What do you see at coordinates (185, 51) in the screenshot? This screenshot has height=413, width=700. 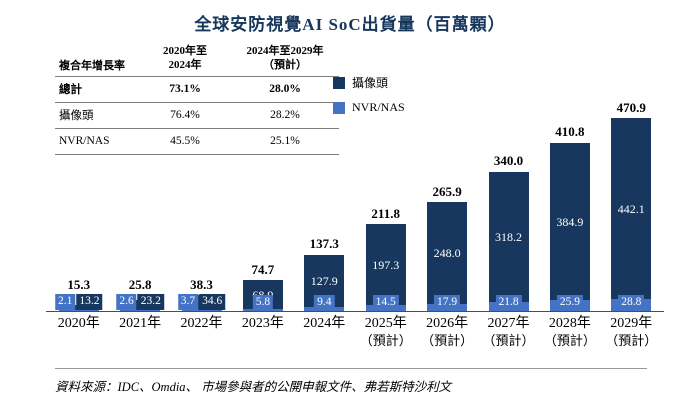 I see `col-header-line1: 2020年至` at bounding box center [185, 51].